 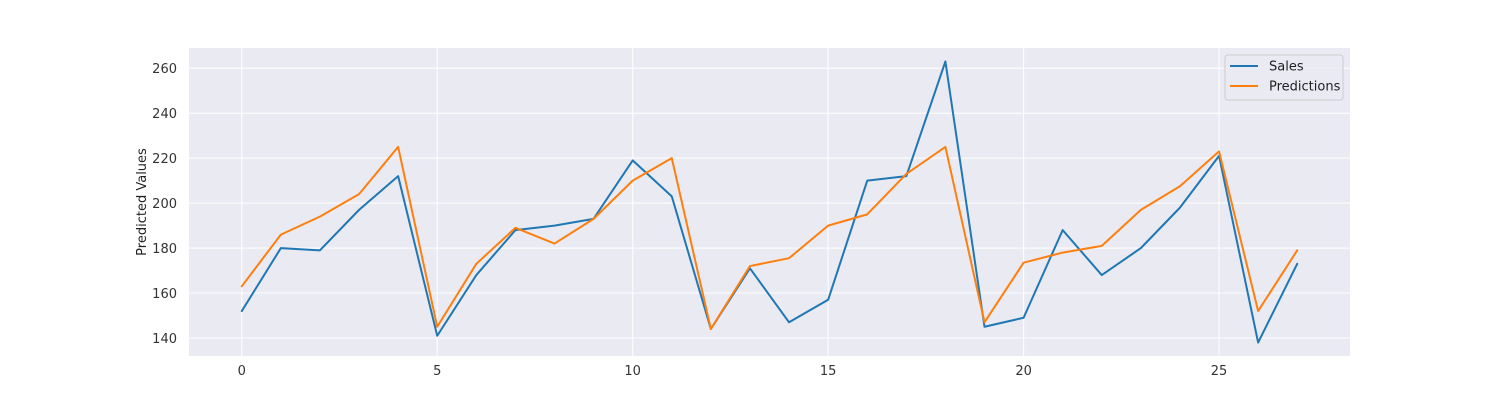 What do you see at coordinates (164, 114) in the screenshot?
I see `y-tick-label: 240` at bounding box center [164, 114].